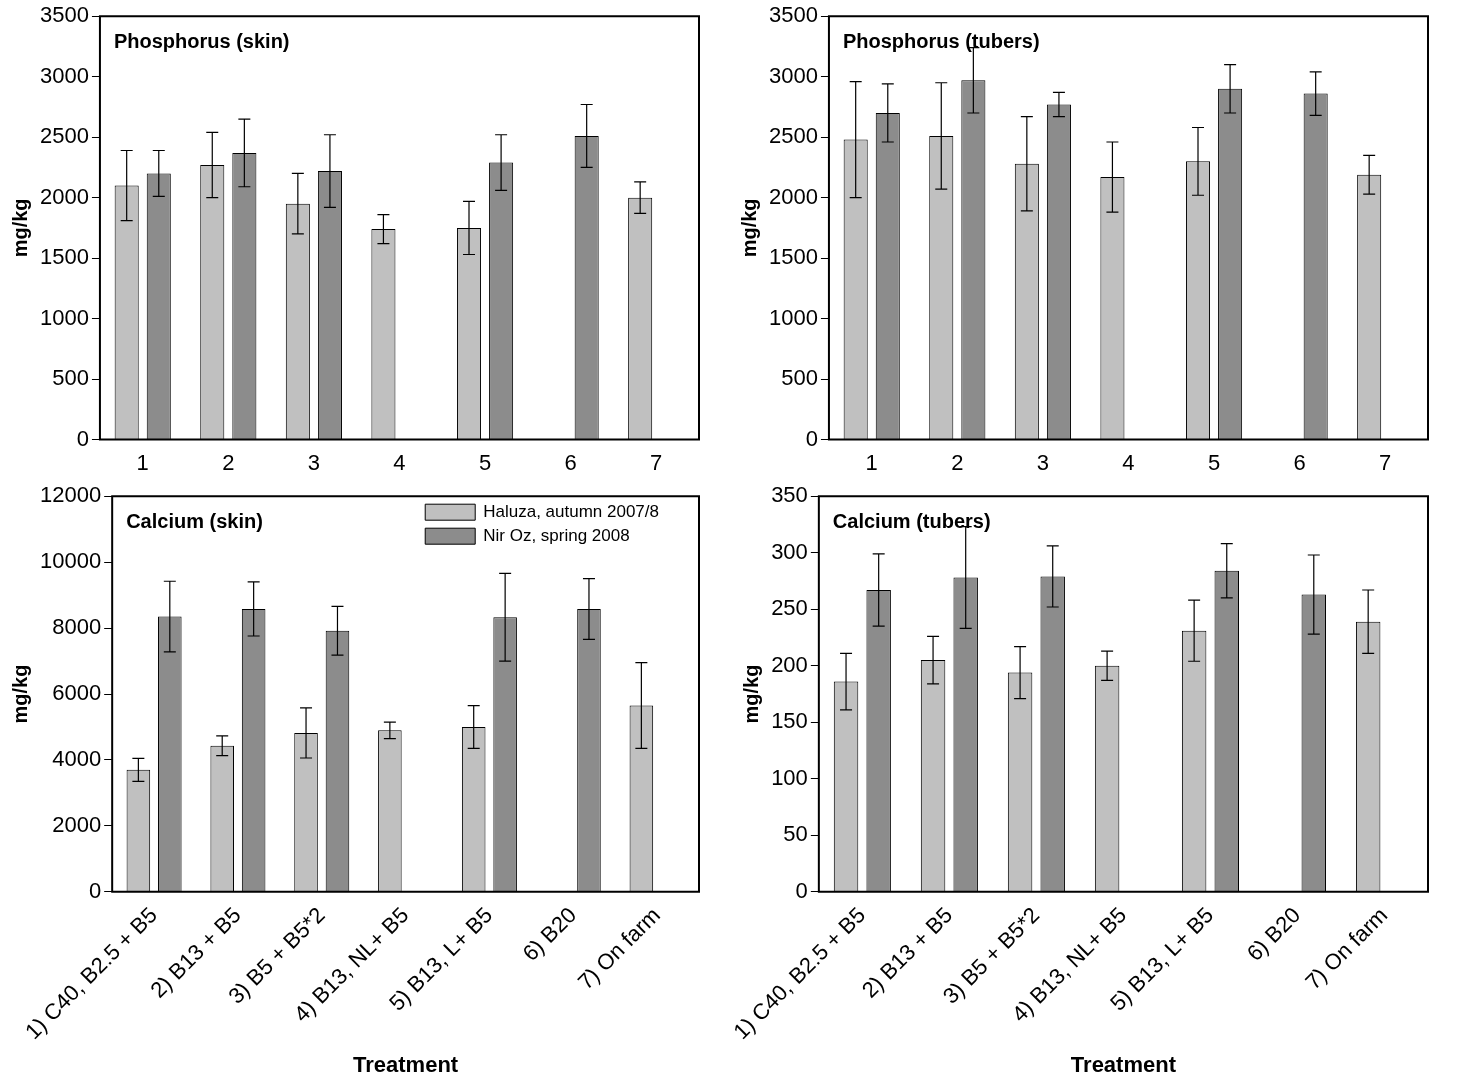 The width and height of the screenshot is (1458, 1083). I want to click on legend-label: Haluza, autumn 2007/8, so click(571, 511).